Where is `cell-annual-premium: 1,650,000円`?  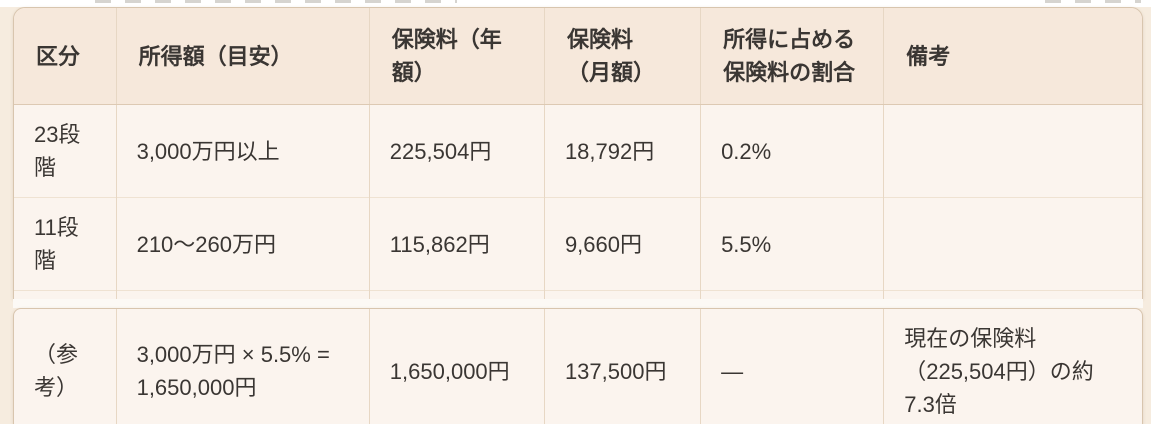 cell-annual-premium: 1,650,000円 is located at coordinates (456, 366).